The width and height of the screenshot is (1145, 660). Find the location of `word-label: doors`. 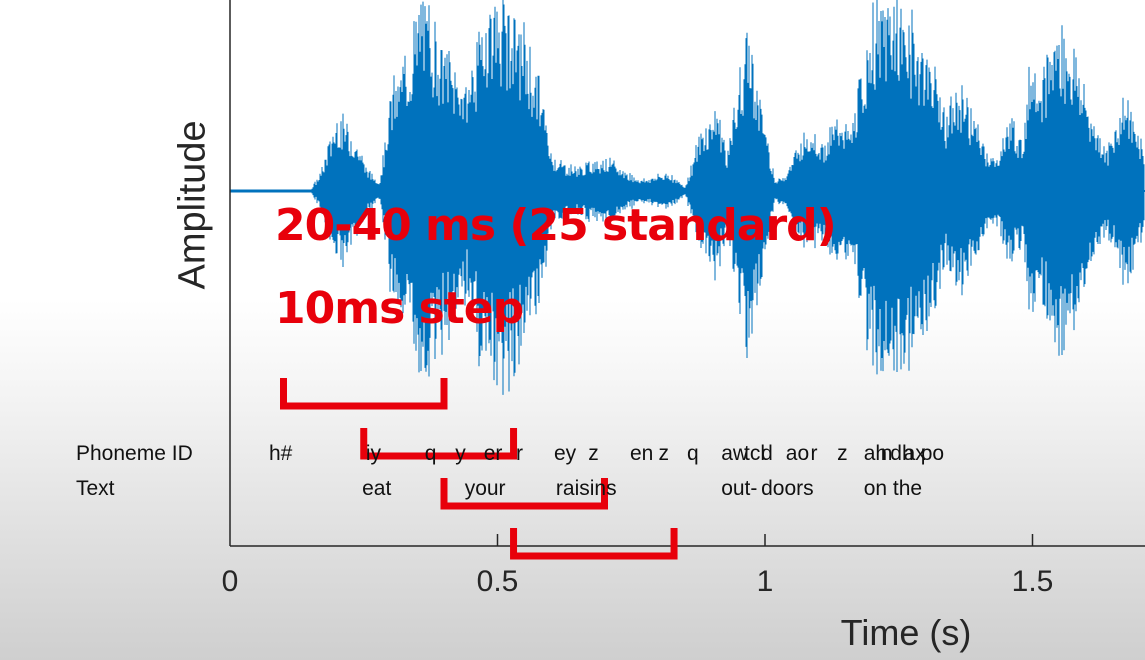

word-label: doors is located at coordinates (787, 488).